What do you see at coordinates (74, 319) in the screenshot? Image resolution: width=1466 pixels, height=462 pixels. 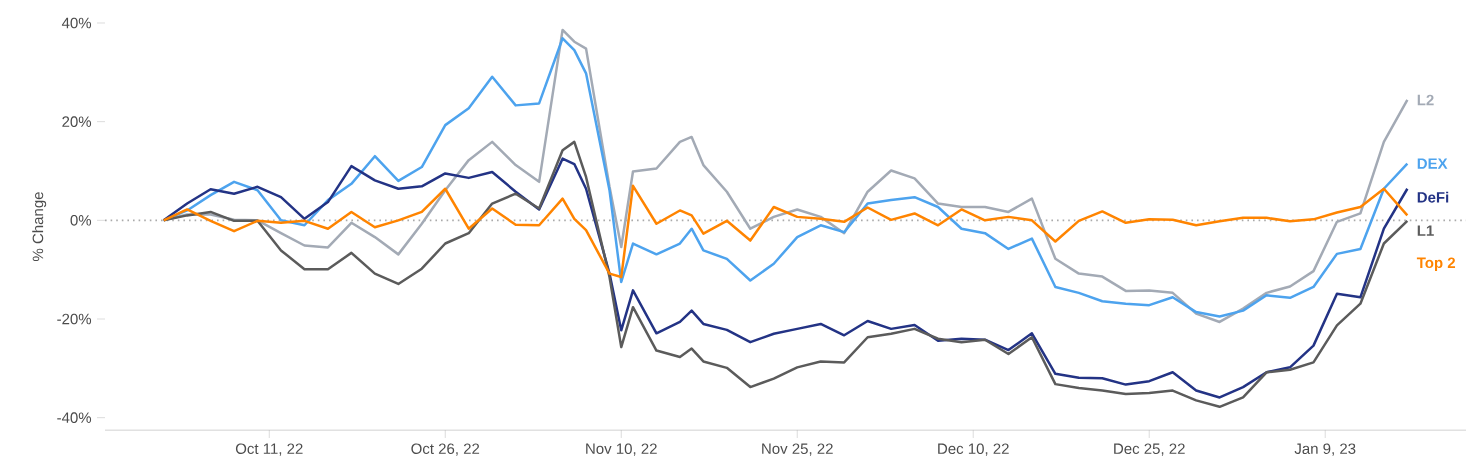 I see `y-tick-label: -20%` at bounding box center [74, 319].